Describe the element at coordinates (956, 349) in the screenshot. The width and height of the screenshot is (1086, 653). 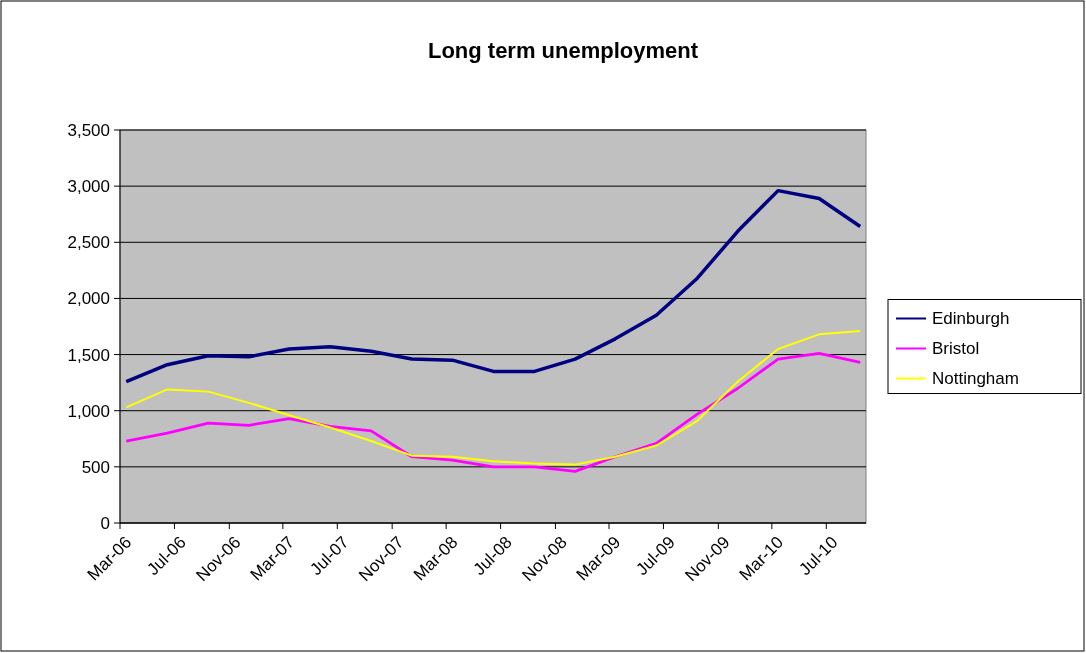
I see `legend-label: Bristol` at that location.